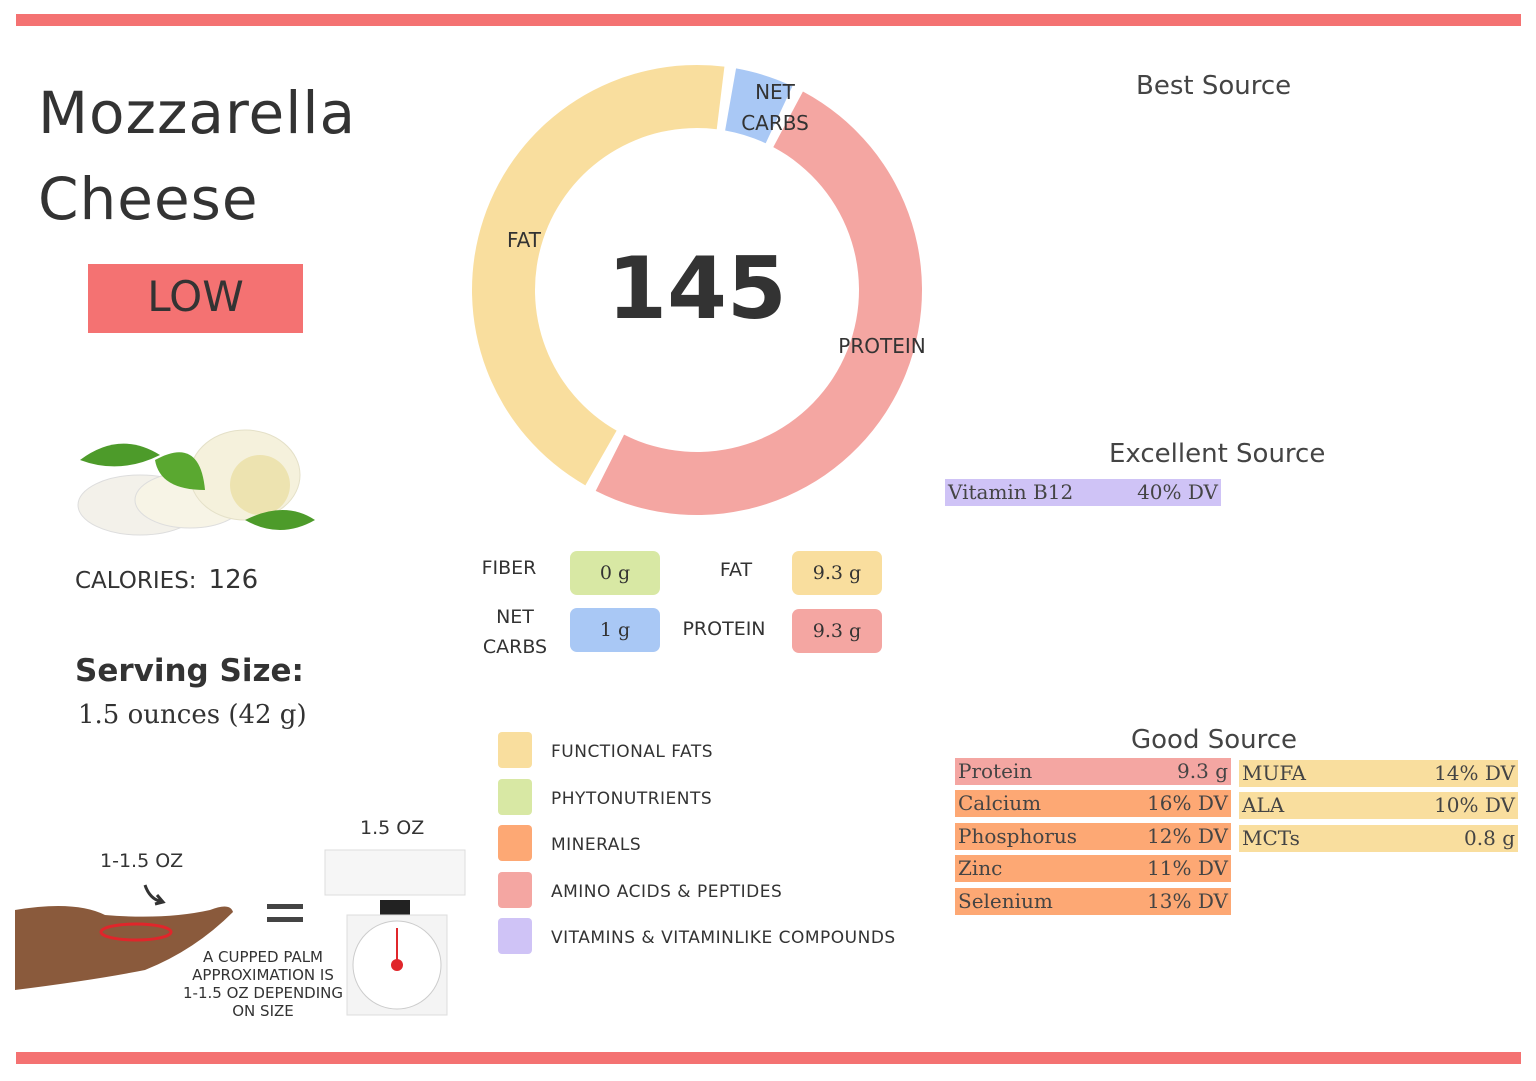 This screenshot has width=1536, height=1081. Describe the element at coordinates (1083, 492) in the screenshot. I see `excellent-source-row: Vitamin B12 40% DV` at that location.